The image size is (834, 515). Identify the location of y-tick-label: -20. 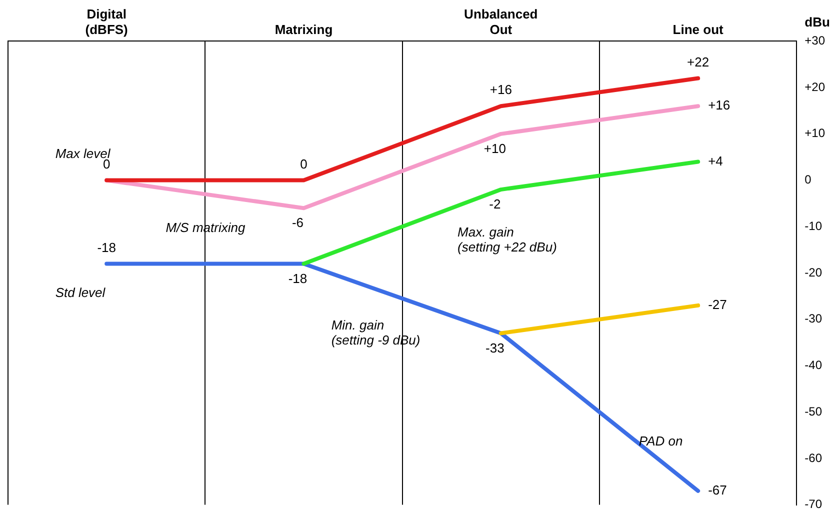
(813, 272).